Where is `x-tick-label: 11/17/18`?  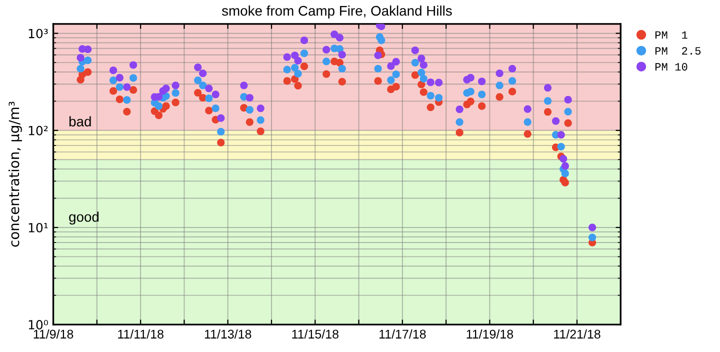
x-tick-label: 11/17/18 is located at coordinates (403, 334).